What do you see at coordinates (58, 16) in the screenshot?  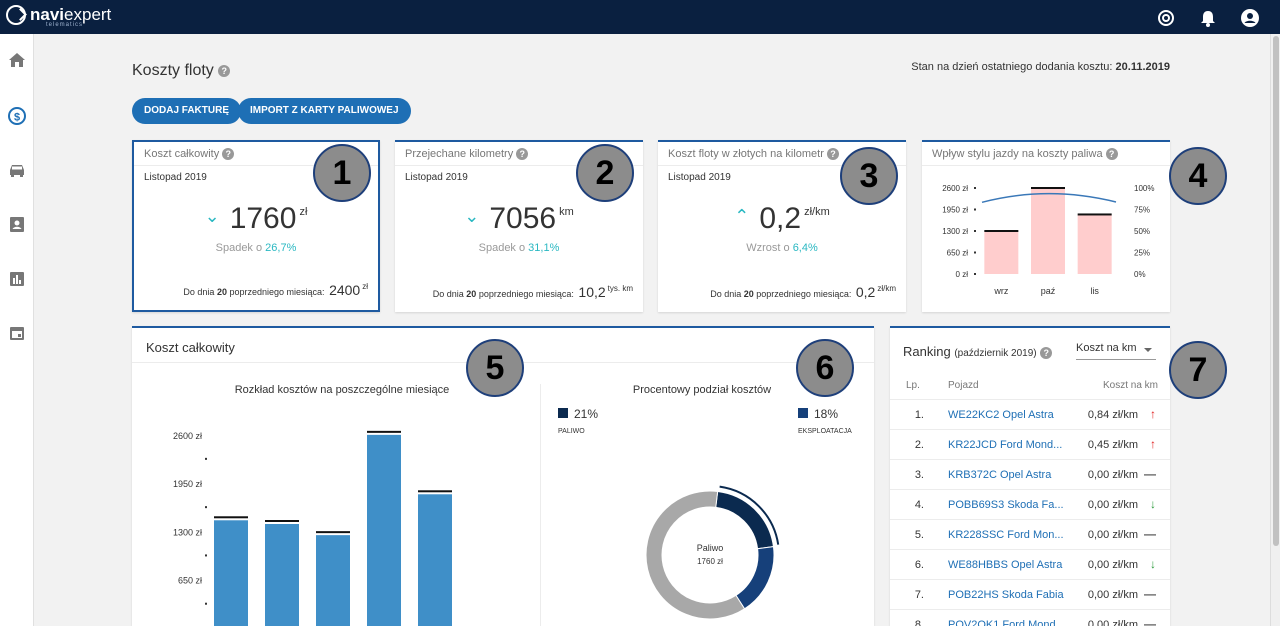 I see `app-logo: naviexpert telematics` at bounding box center [58, 16].